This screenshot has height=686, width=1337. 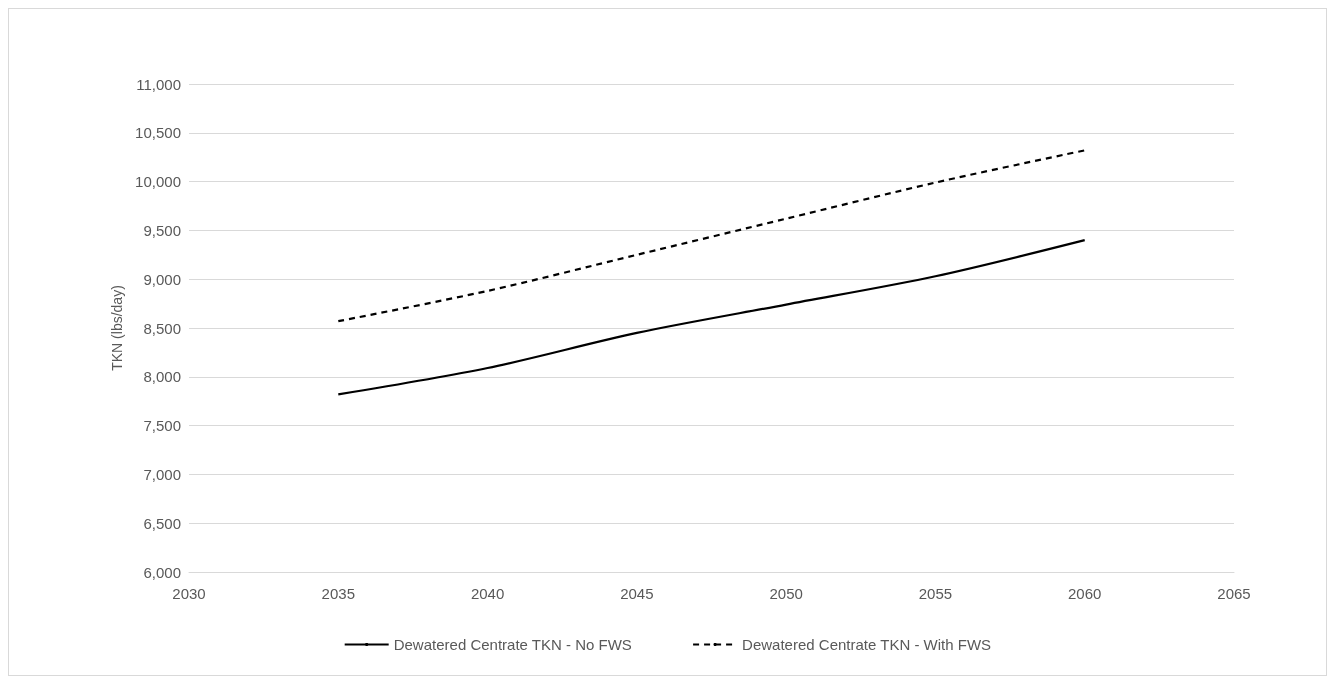 What do you see at coordinates (162, 230) in the screenshot?
I see `y-tick-label: 9,500` at bounding box center [162, 230].